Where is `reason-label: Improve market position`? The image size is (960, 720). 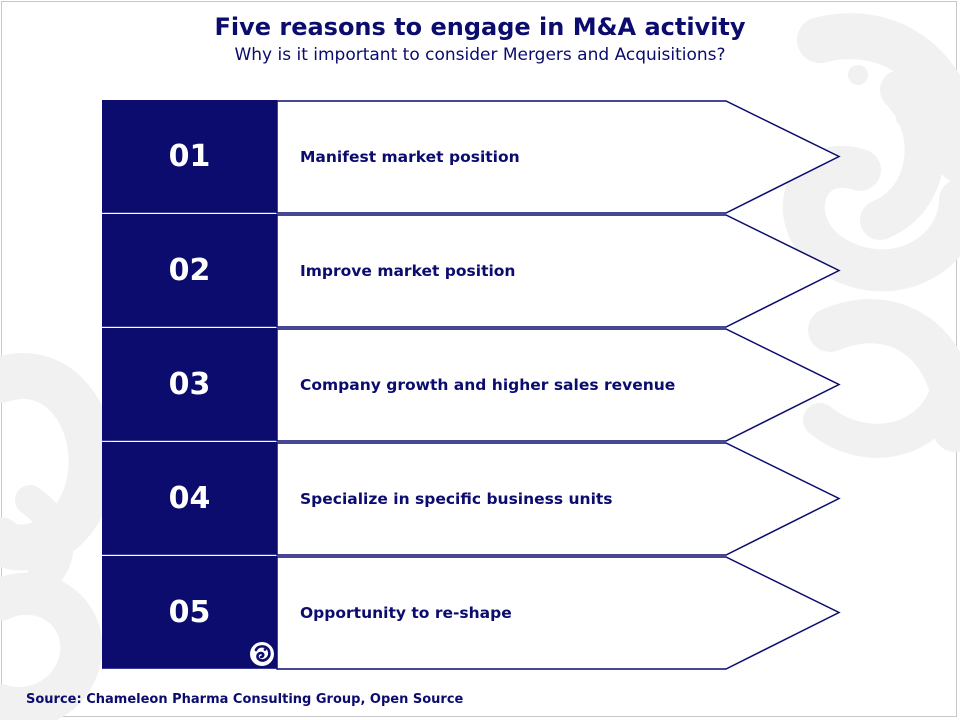
reason-label: Improve market position is located at coordinates (408, 270).